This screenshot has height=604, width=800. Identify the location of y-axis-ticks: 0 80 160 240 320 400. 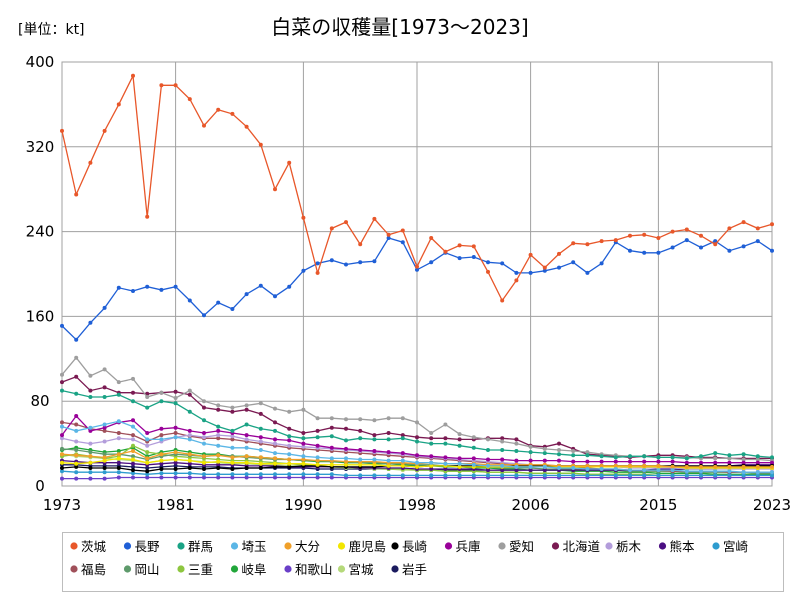
(40, 274).